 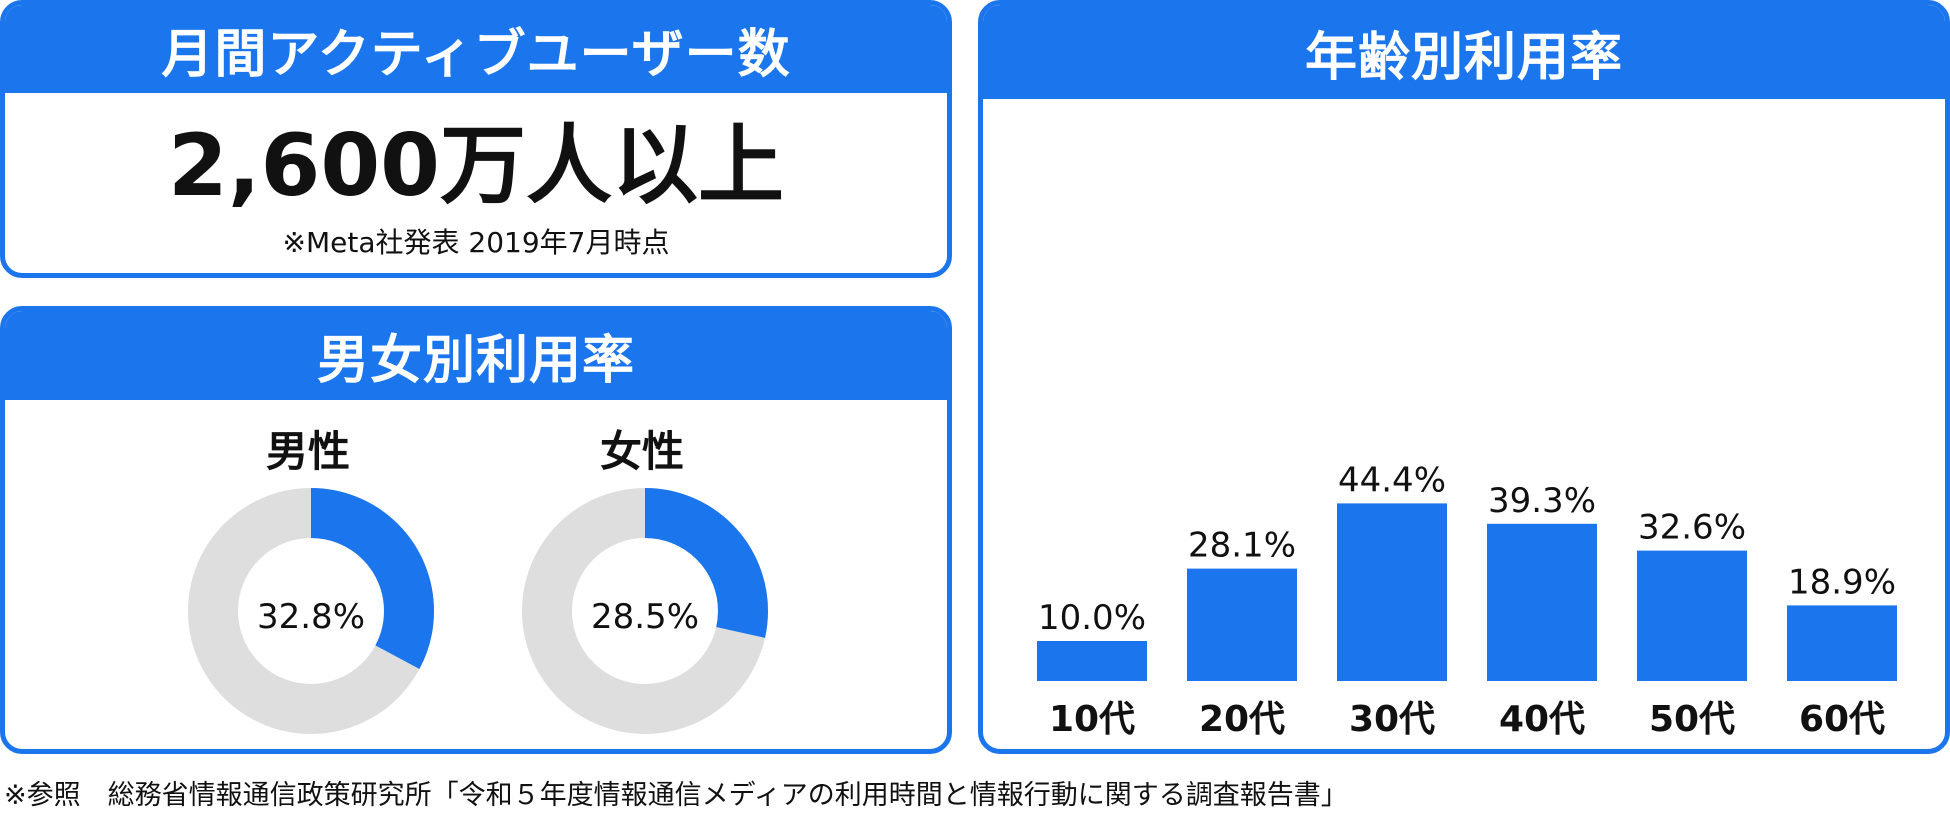 What do you see at coordinates (476, 355) in the screenshot?
I see `gender-title: 男女別利用率` at bounding box center [476, 355].